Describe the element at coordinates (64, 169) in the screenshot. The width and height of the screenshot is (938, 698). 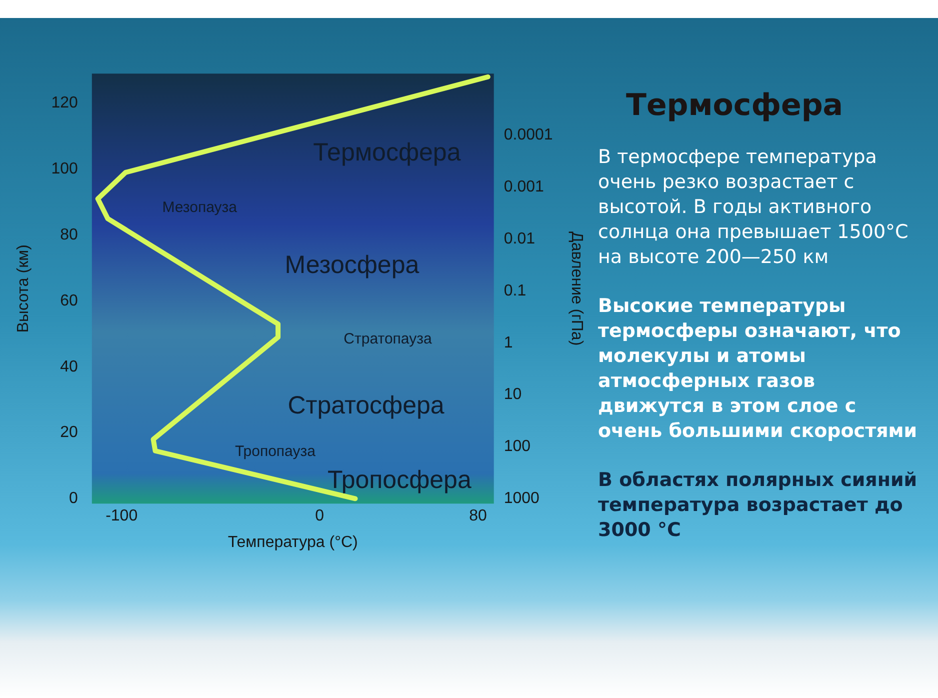
I see `y-tick-label: 100` at that location.